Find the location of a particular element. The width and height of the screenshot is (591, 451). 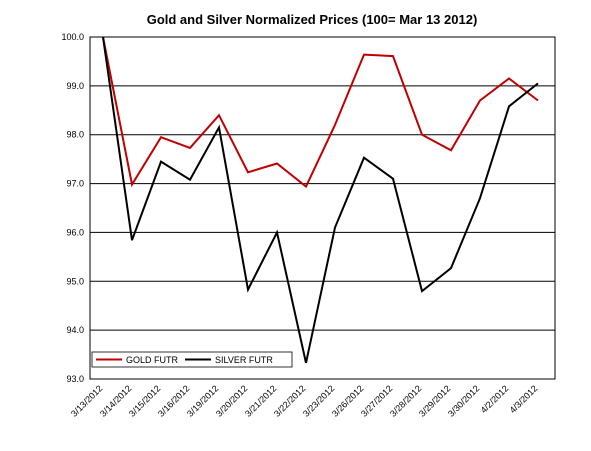

y-tick-label: 95.0 is located at coordinates (75, 281).